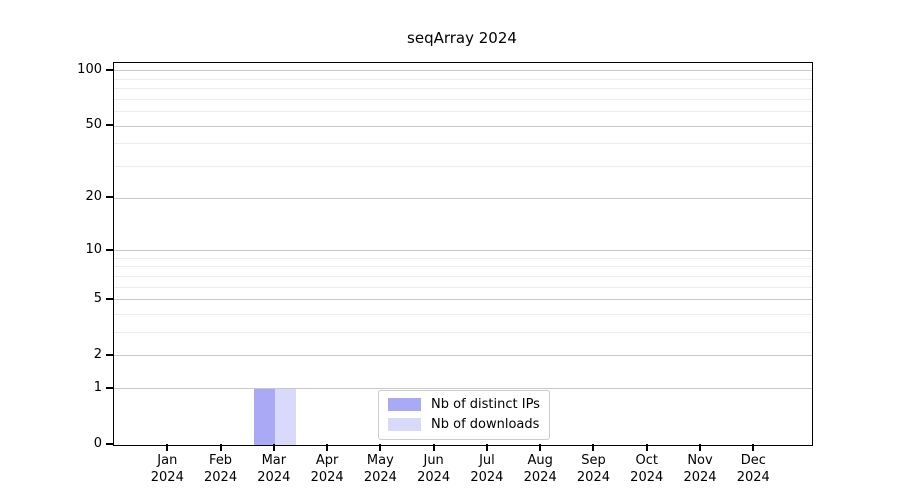  What do you see at coordinates (485, 404) in the screenshot?
I see `legend-label-distinct-ips: Nb of distinct IPs` at bounding box center [485, 404].